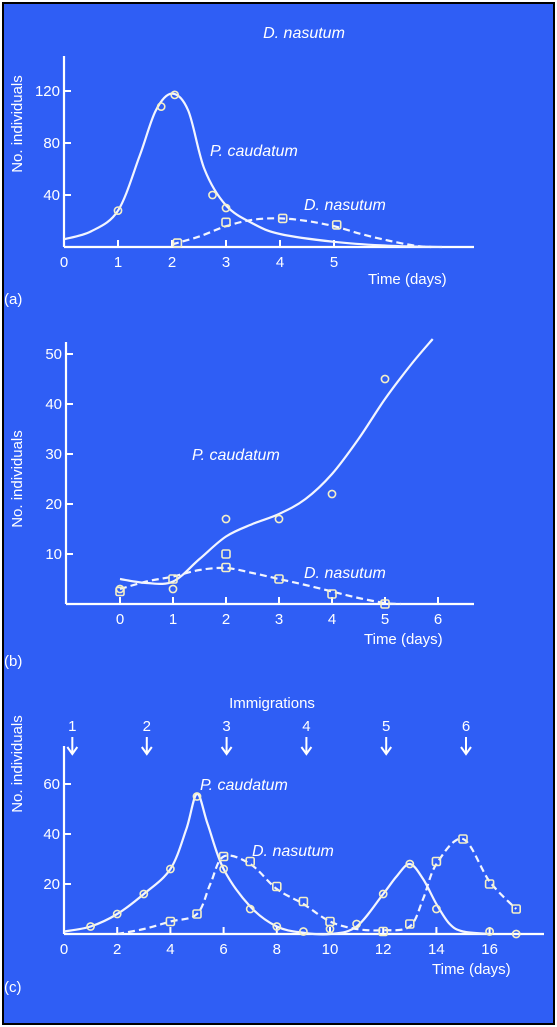  What do you see at coordinates (53, 454) in the screenshot?
I see `panel-b-y-tick-label: 30` at bounding box center [53, 454].